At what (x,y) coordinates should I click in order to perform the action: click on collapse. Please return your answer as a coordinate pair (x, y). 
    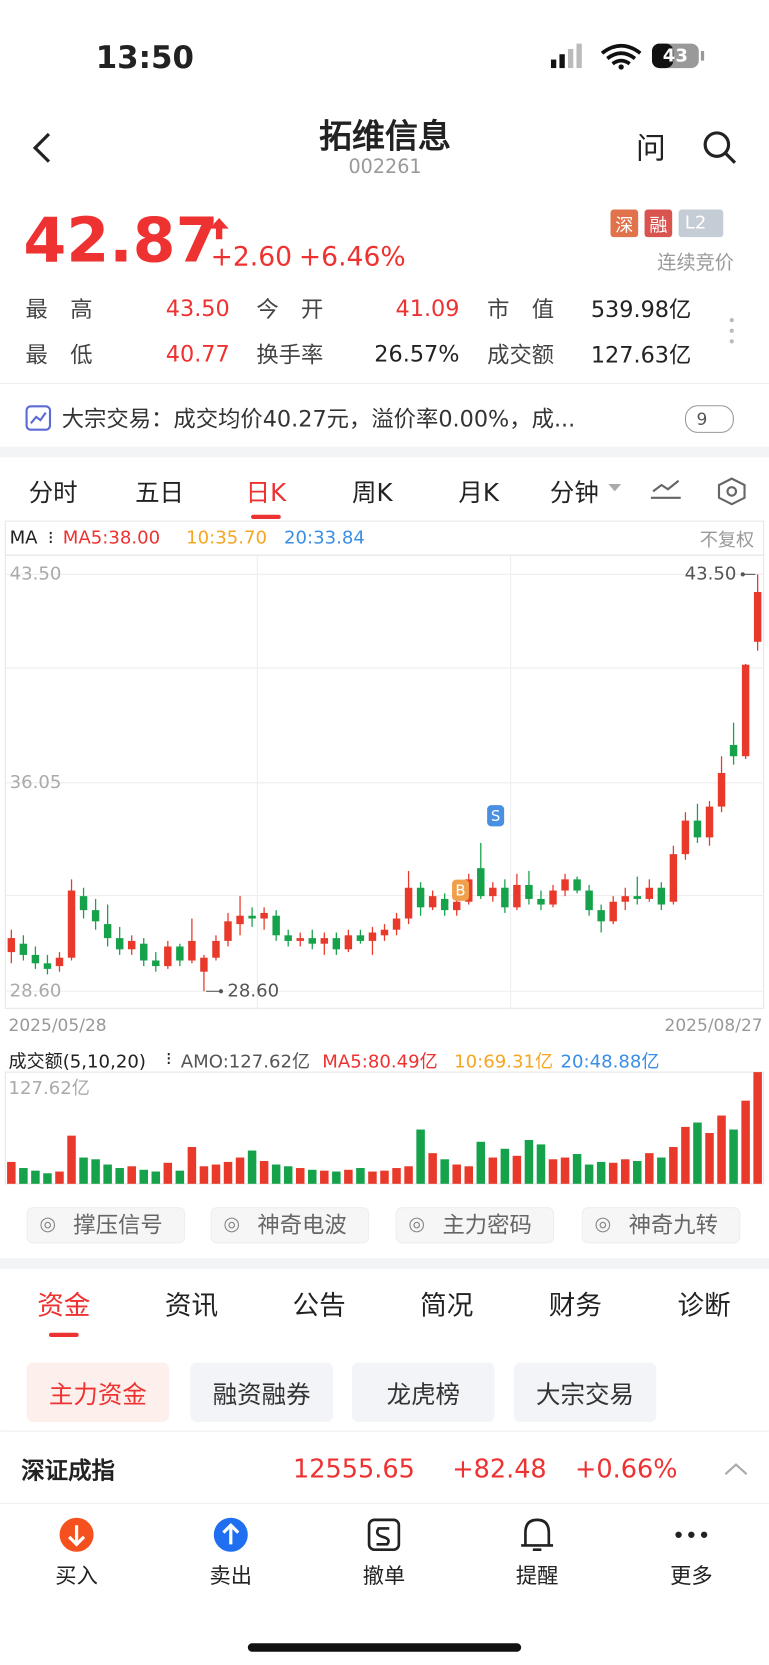
    Looking at the image, I should click on (736, 1468).